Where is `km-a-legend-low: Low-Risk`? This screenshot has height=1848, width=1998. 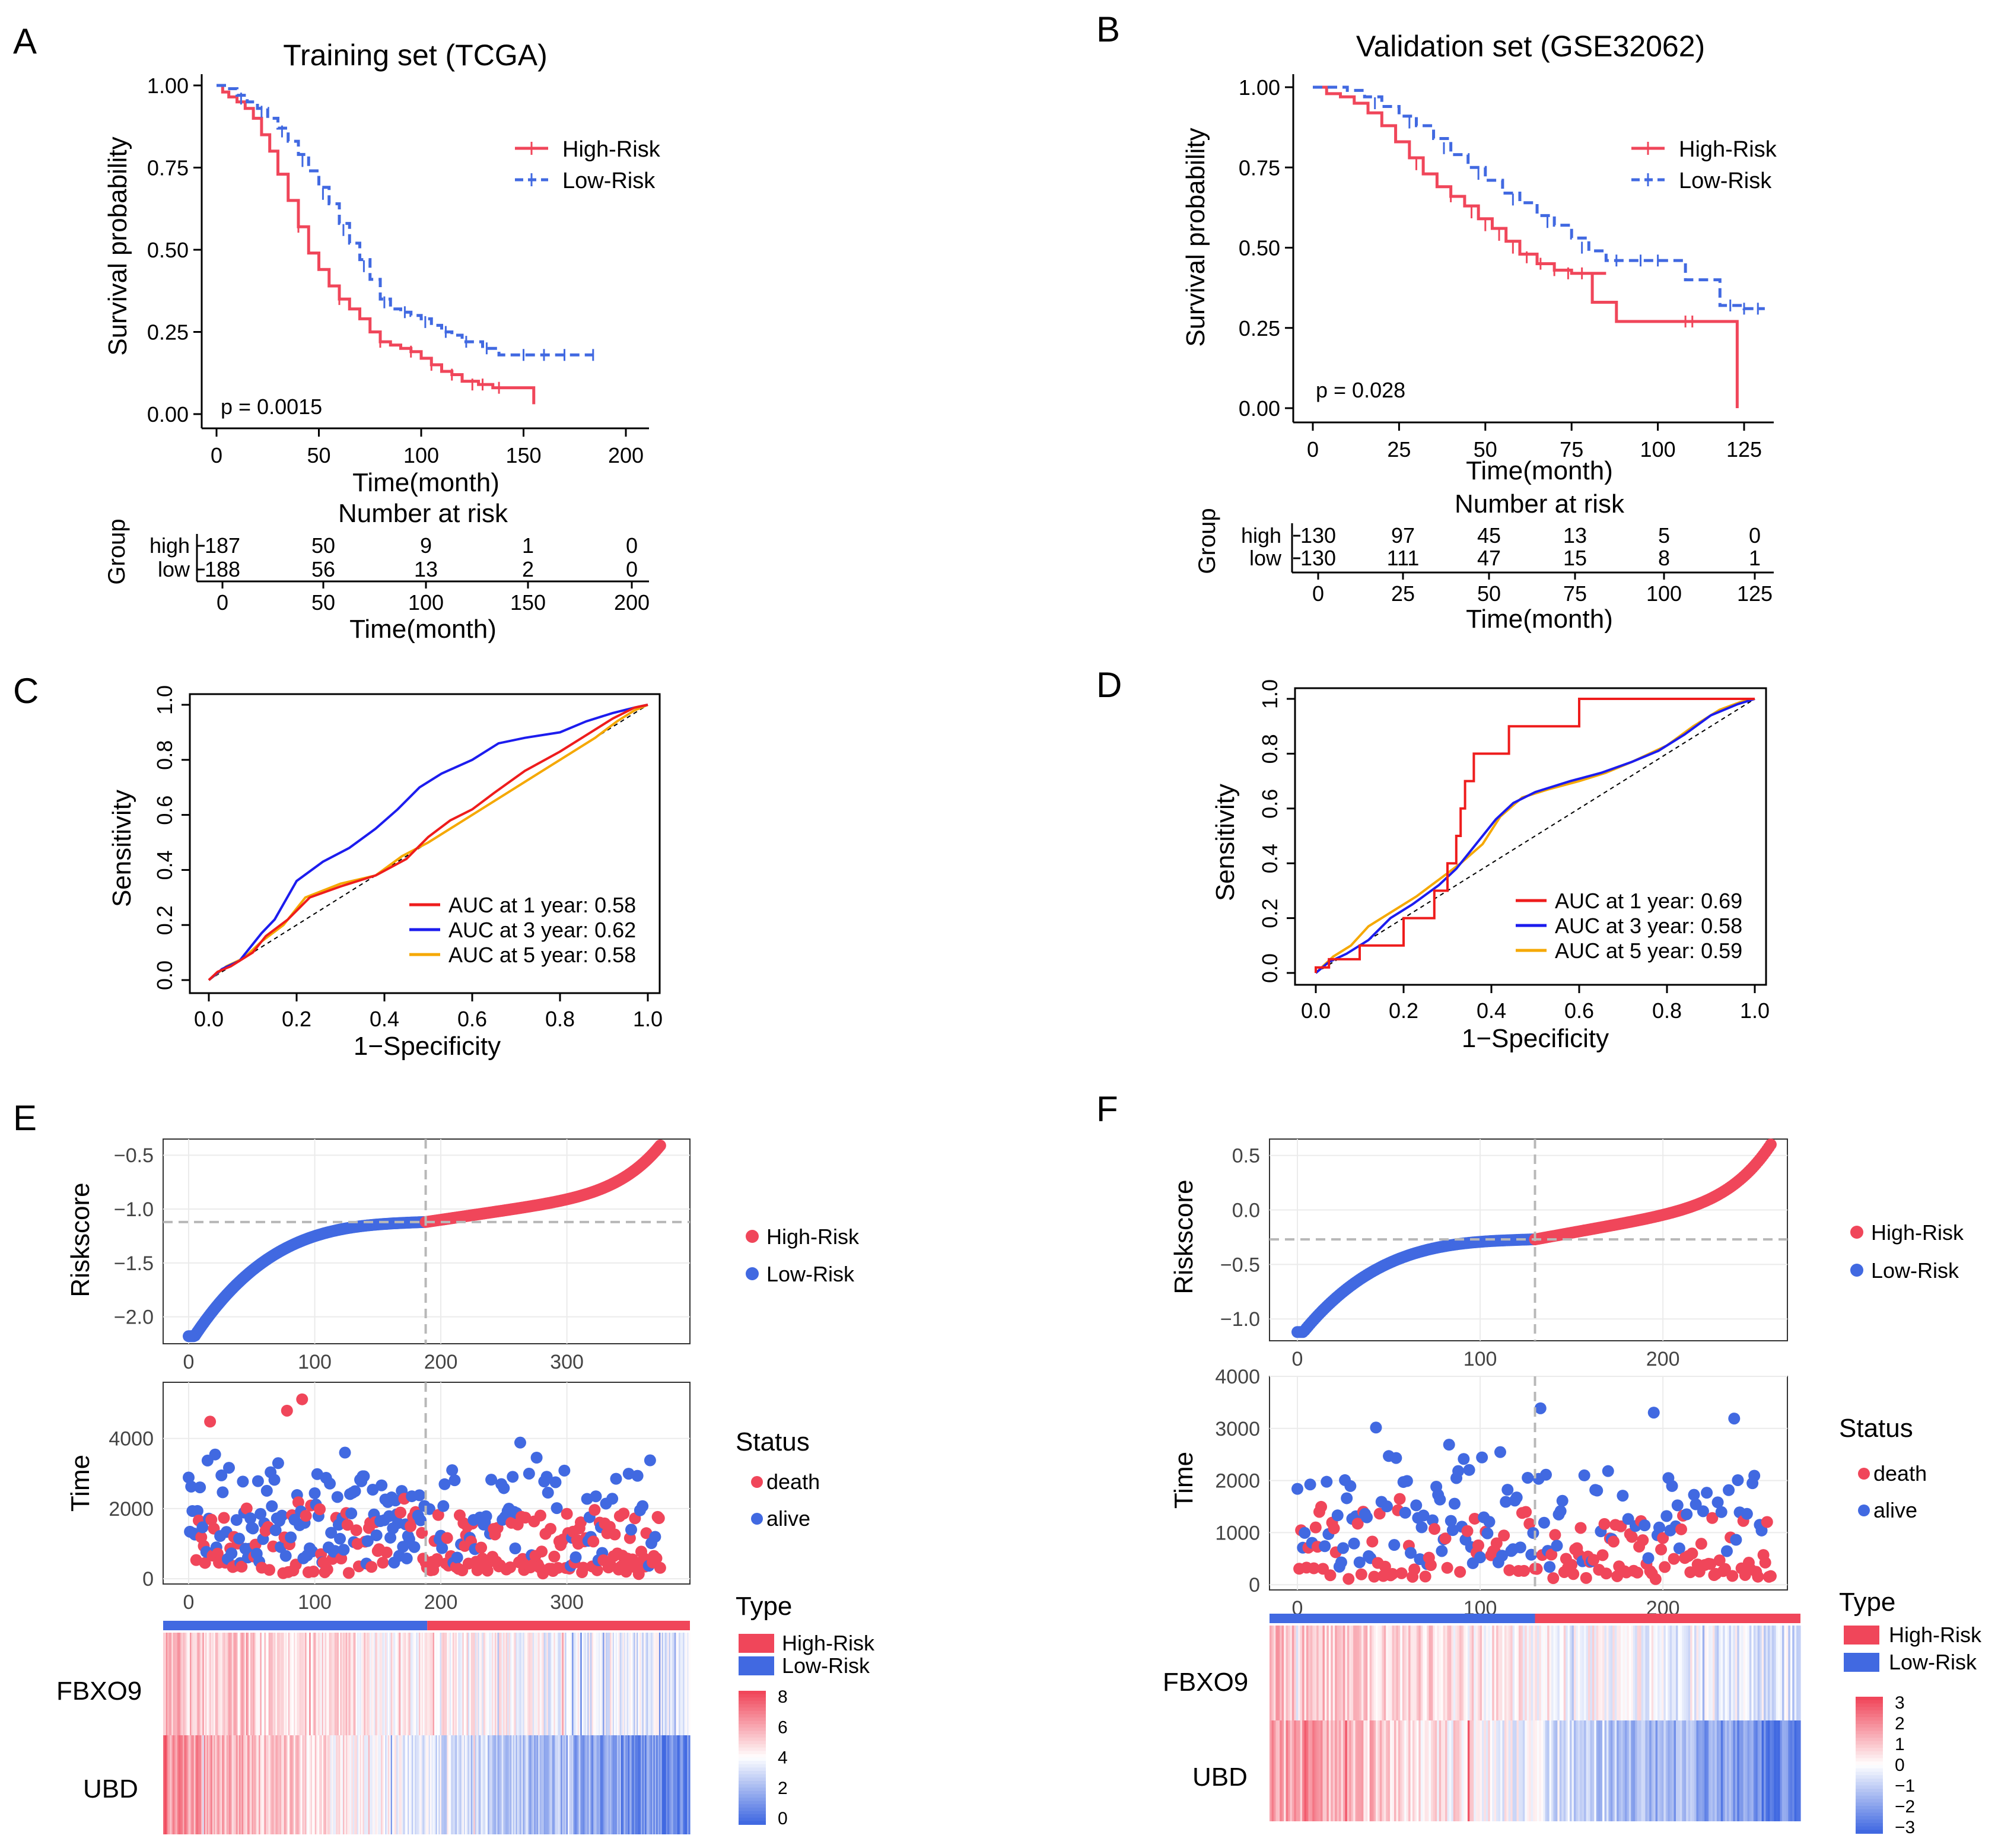
km-a-legend-low: Low-Risk is located at coordinates (609, 180).